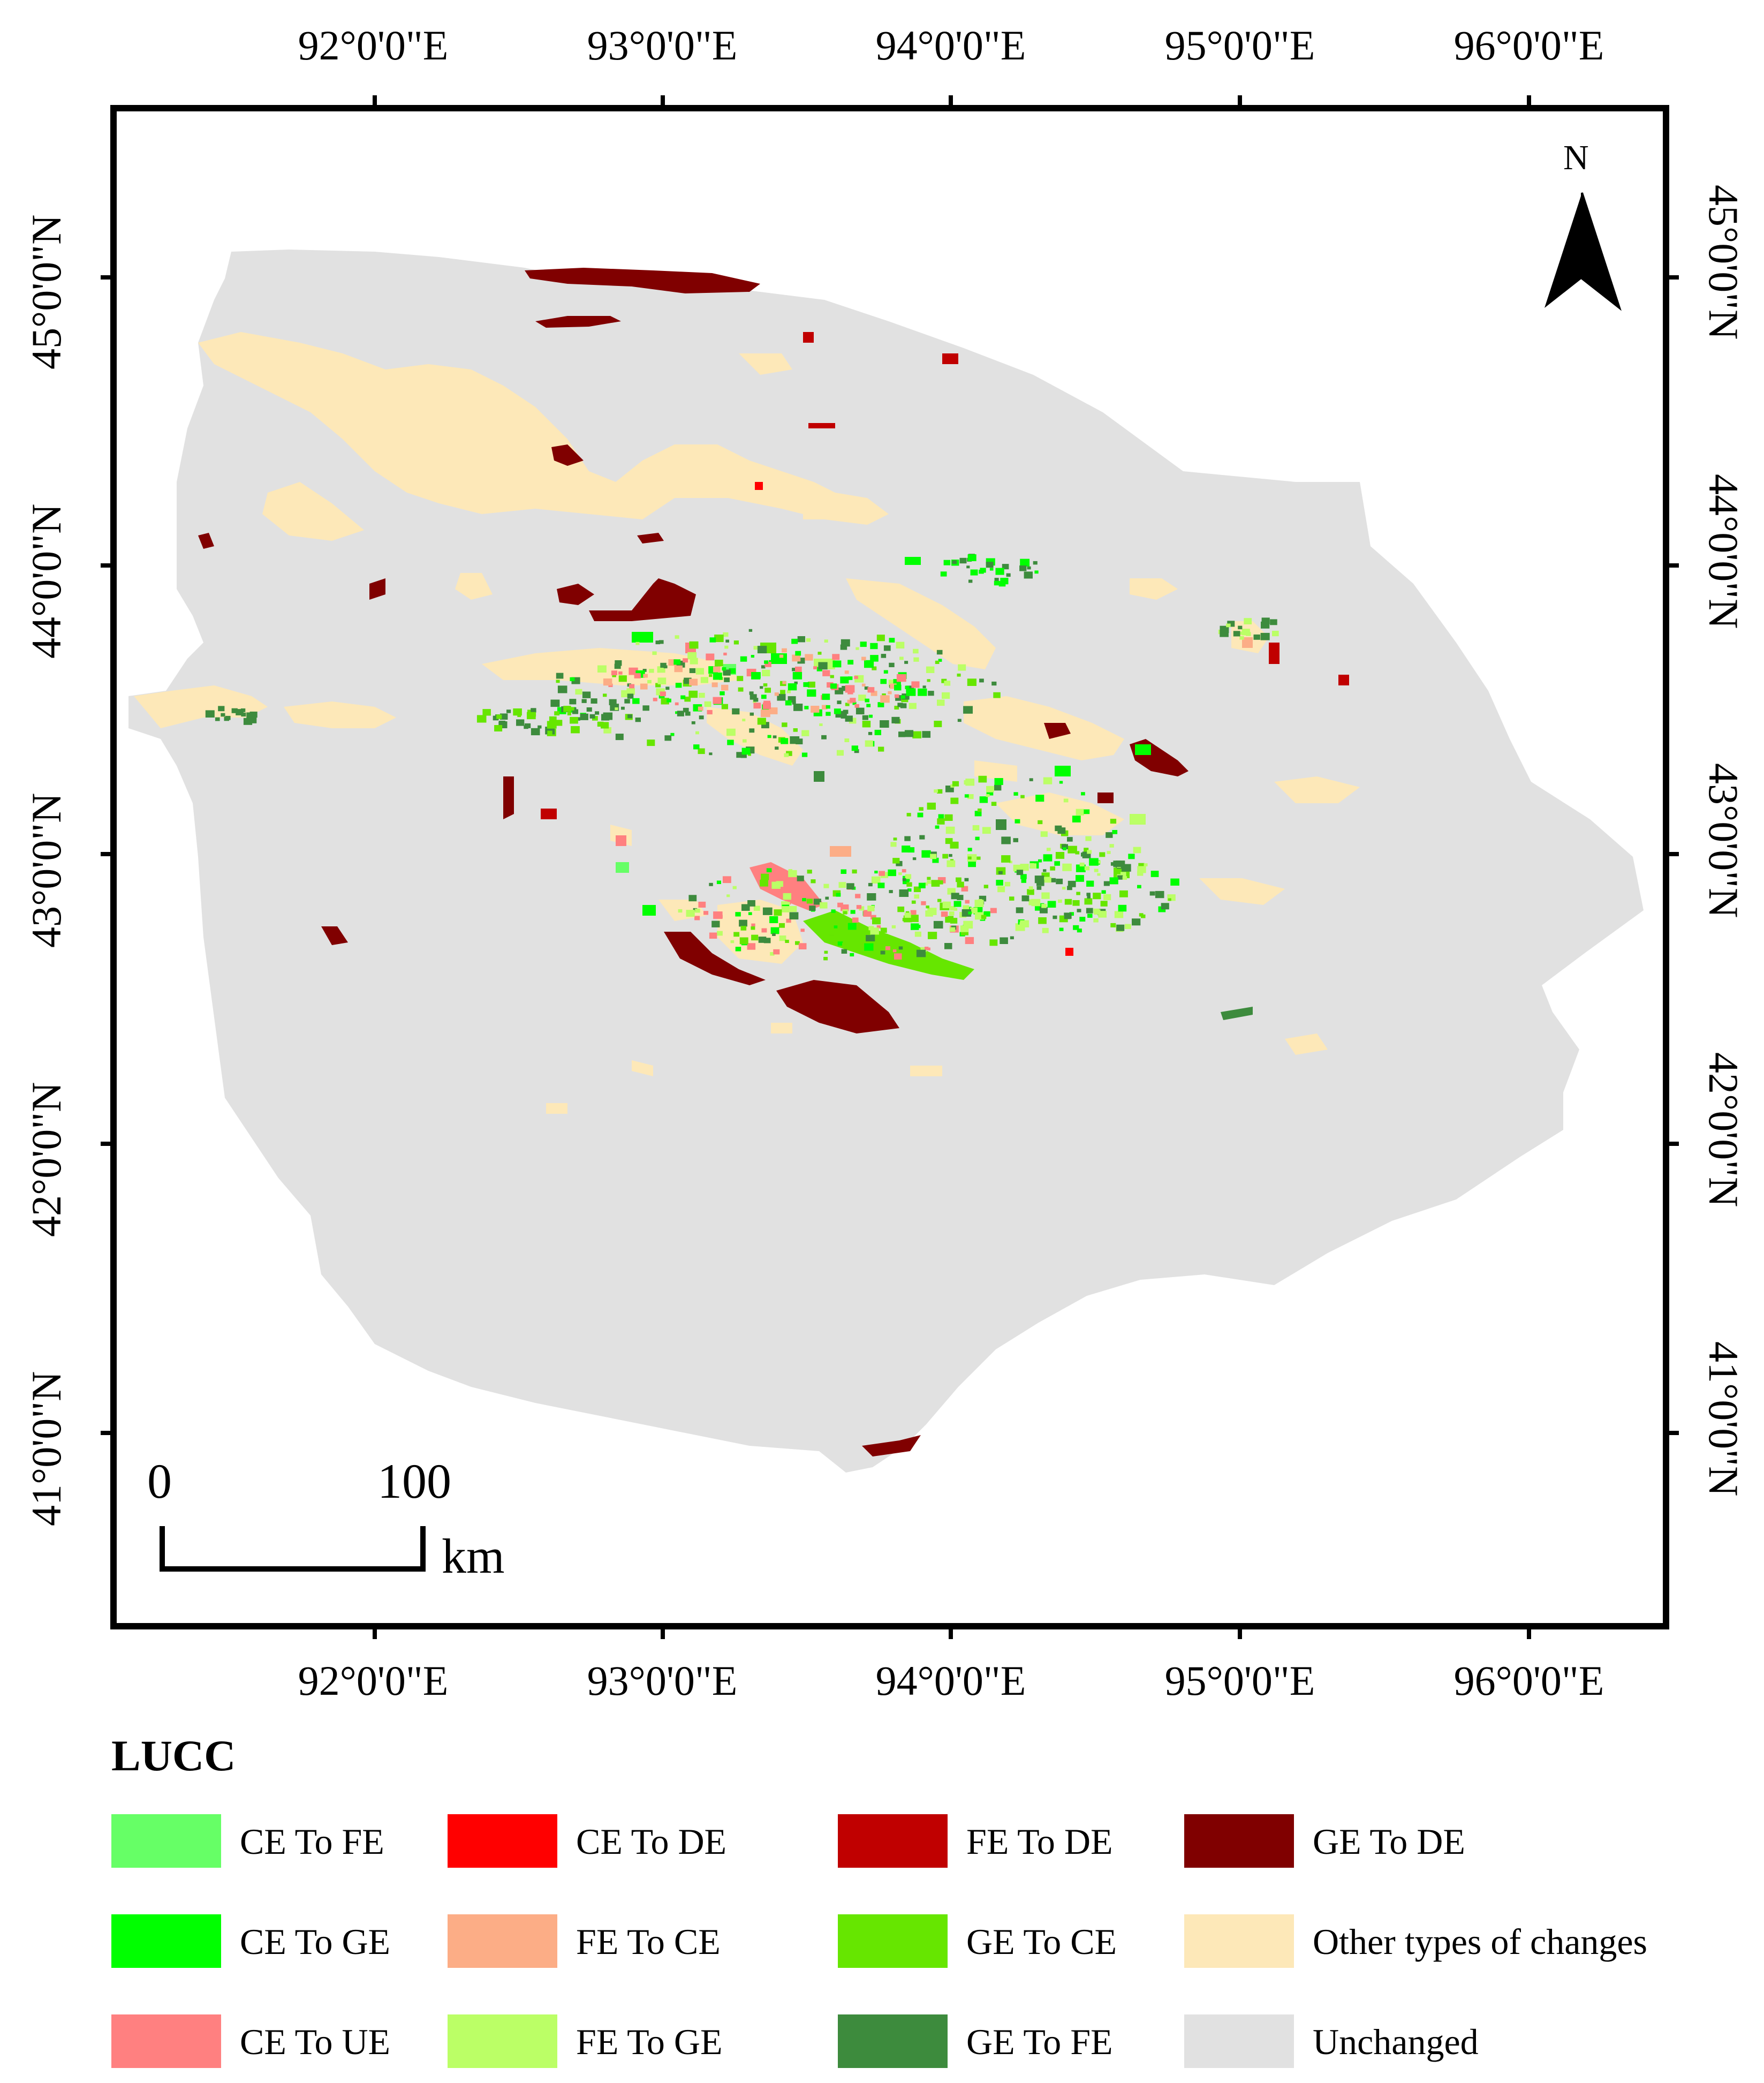  What do you see at coordinates (1039, 2041) in the screenshot?
I see `legend-label: GE To FE` at bounding box center [1039, 2041].